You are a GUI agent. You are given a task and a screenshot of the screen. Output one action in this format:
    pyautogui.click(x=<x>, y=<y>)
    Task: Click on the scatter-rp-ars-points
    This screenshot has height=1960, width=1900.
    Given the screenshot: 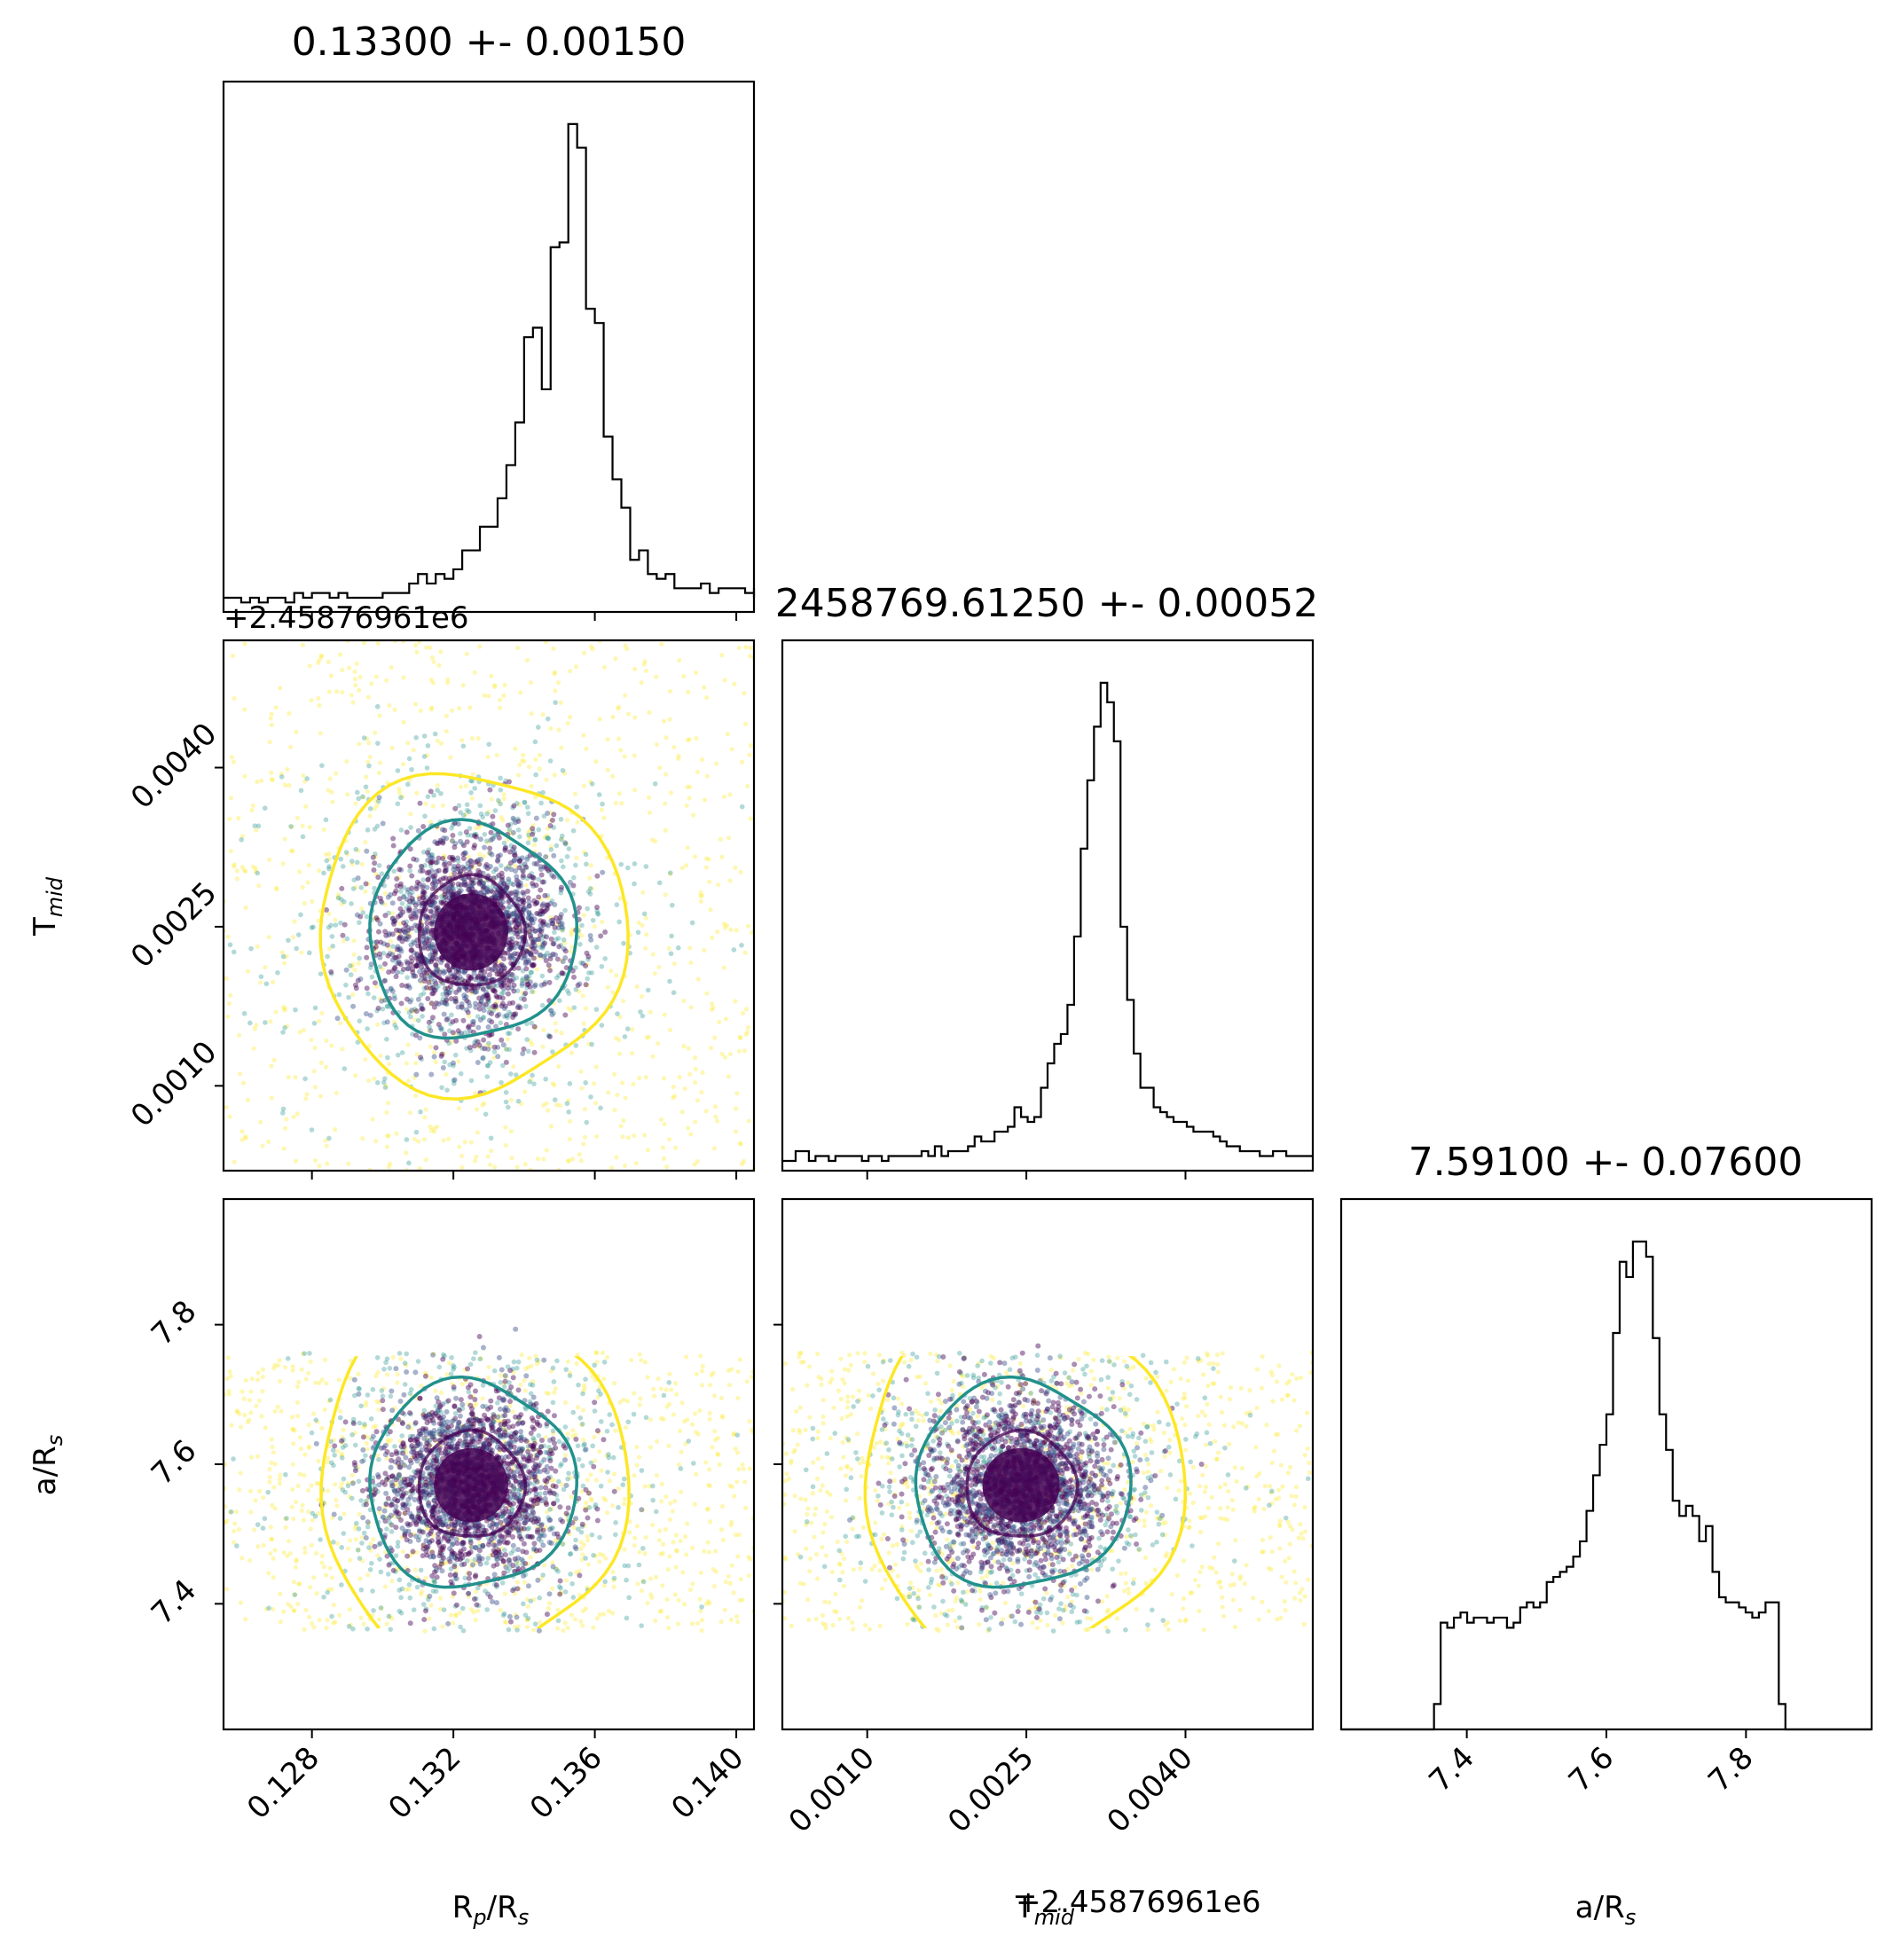 What is the action you would take?
    pyautogui.click(x=489, y=1480)
    